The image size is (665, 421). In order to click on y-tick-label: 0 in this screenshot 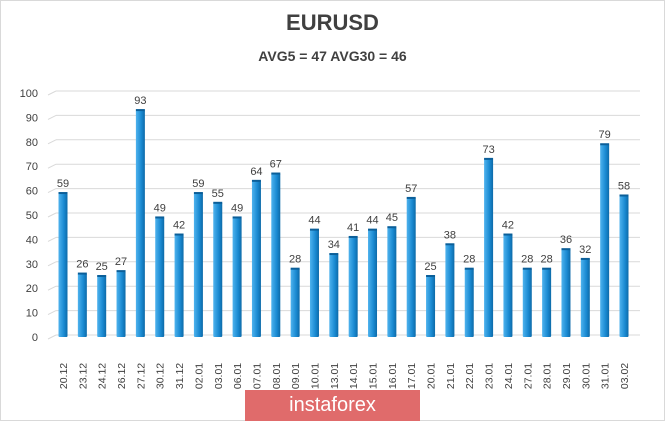, I will do `click(35, 338)`.